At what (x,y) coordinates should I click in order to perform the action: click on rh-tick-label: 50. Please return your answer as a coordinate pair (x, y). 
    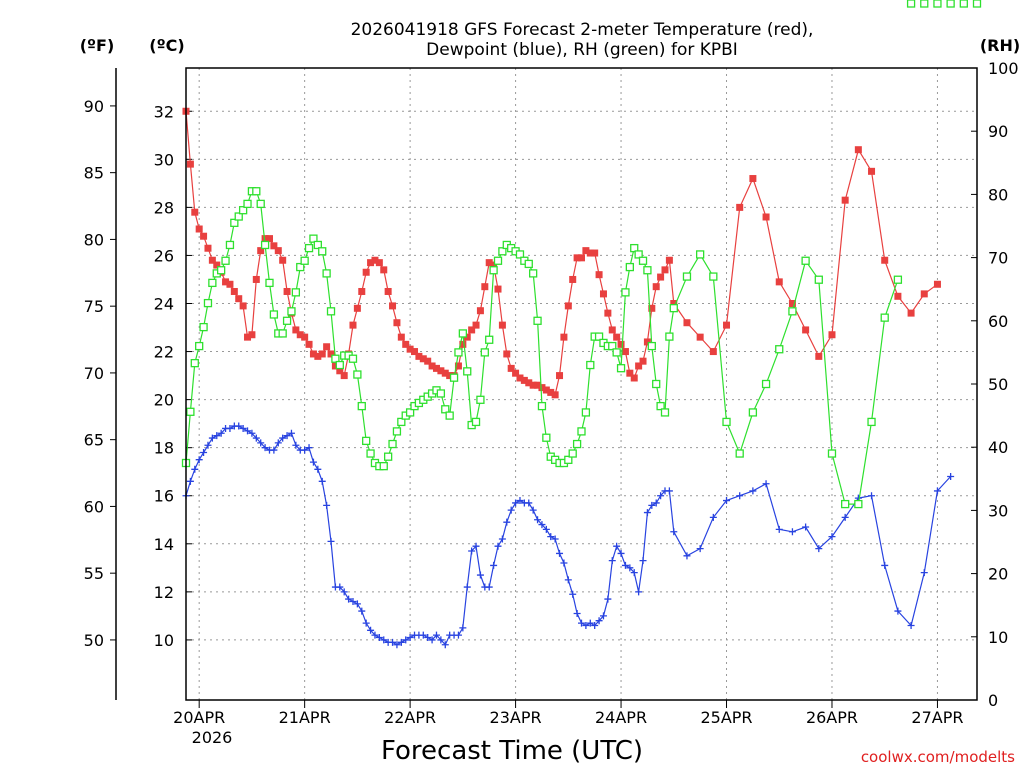
    Looking at the image, I should click on (998, 384).